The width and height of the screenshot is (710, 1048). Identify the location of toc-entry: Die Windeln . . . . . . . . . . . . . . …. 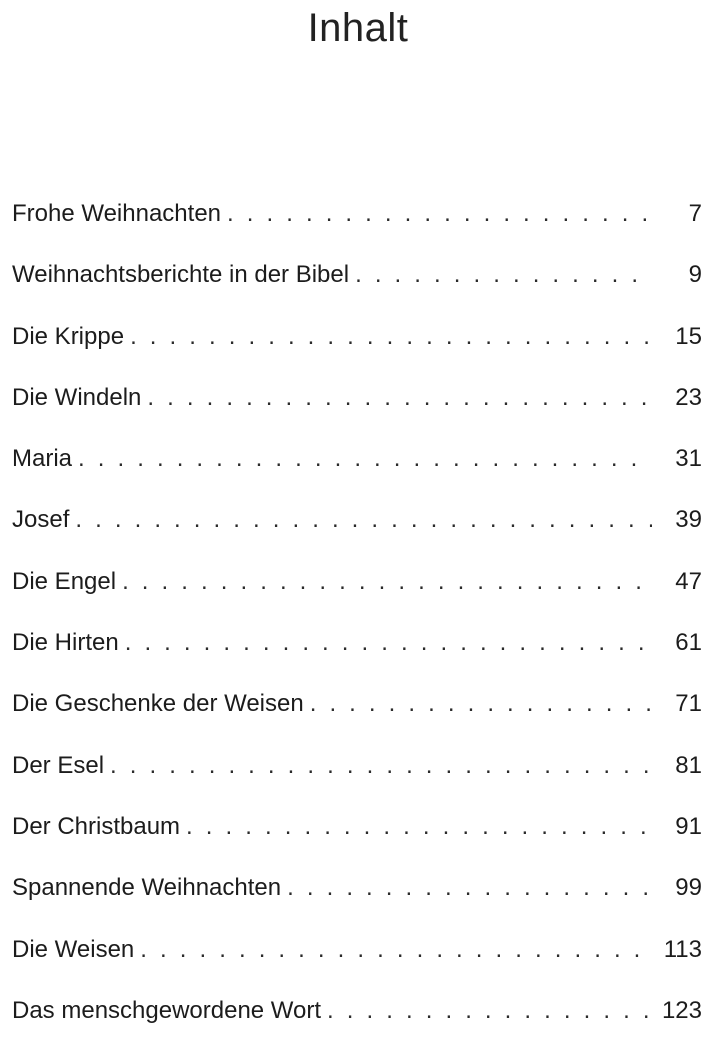
(357, 404).